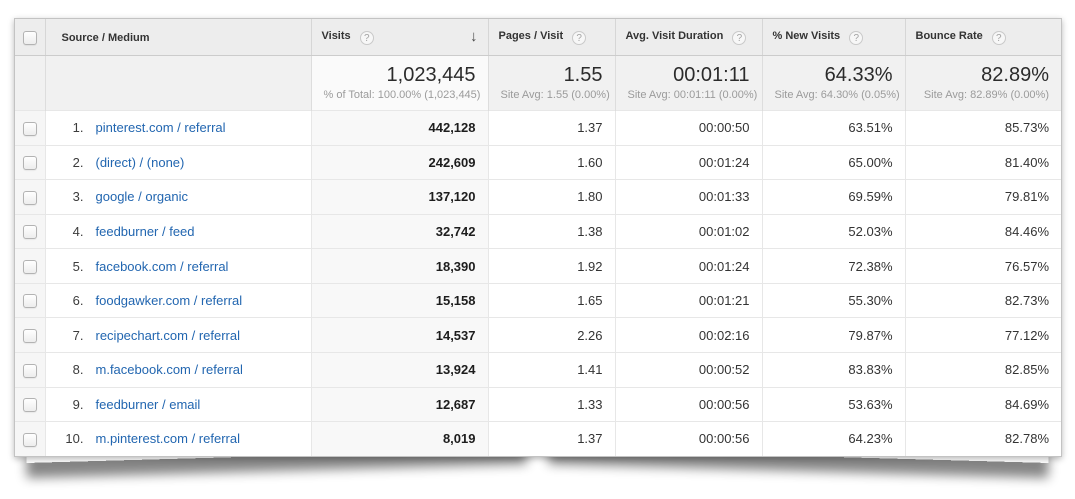  I want to click on bounce-rate-cell: 84.46%, so click(982, 231).